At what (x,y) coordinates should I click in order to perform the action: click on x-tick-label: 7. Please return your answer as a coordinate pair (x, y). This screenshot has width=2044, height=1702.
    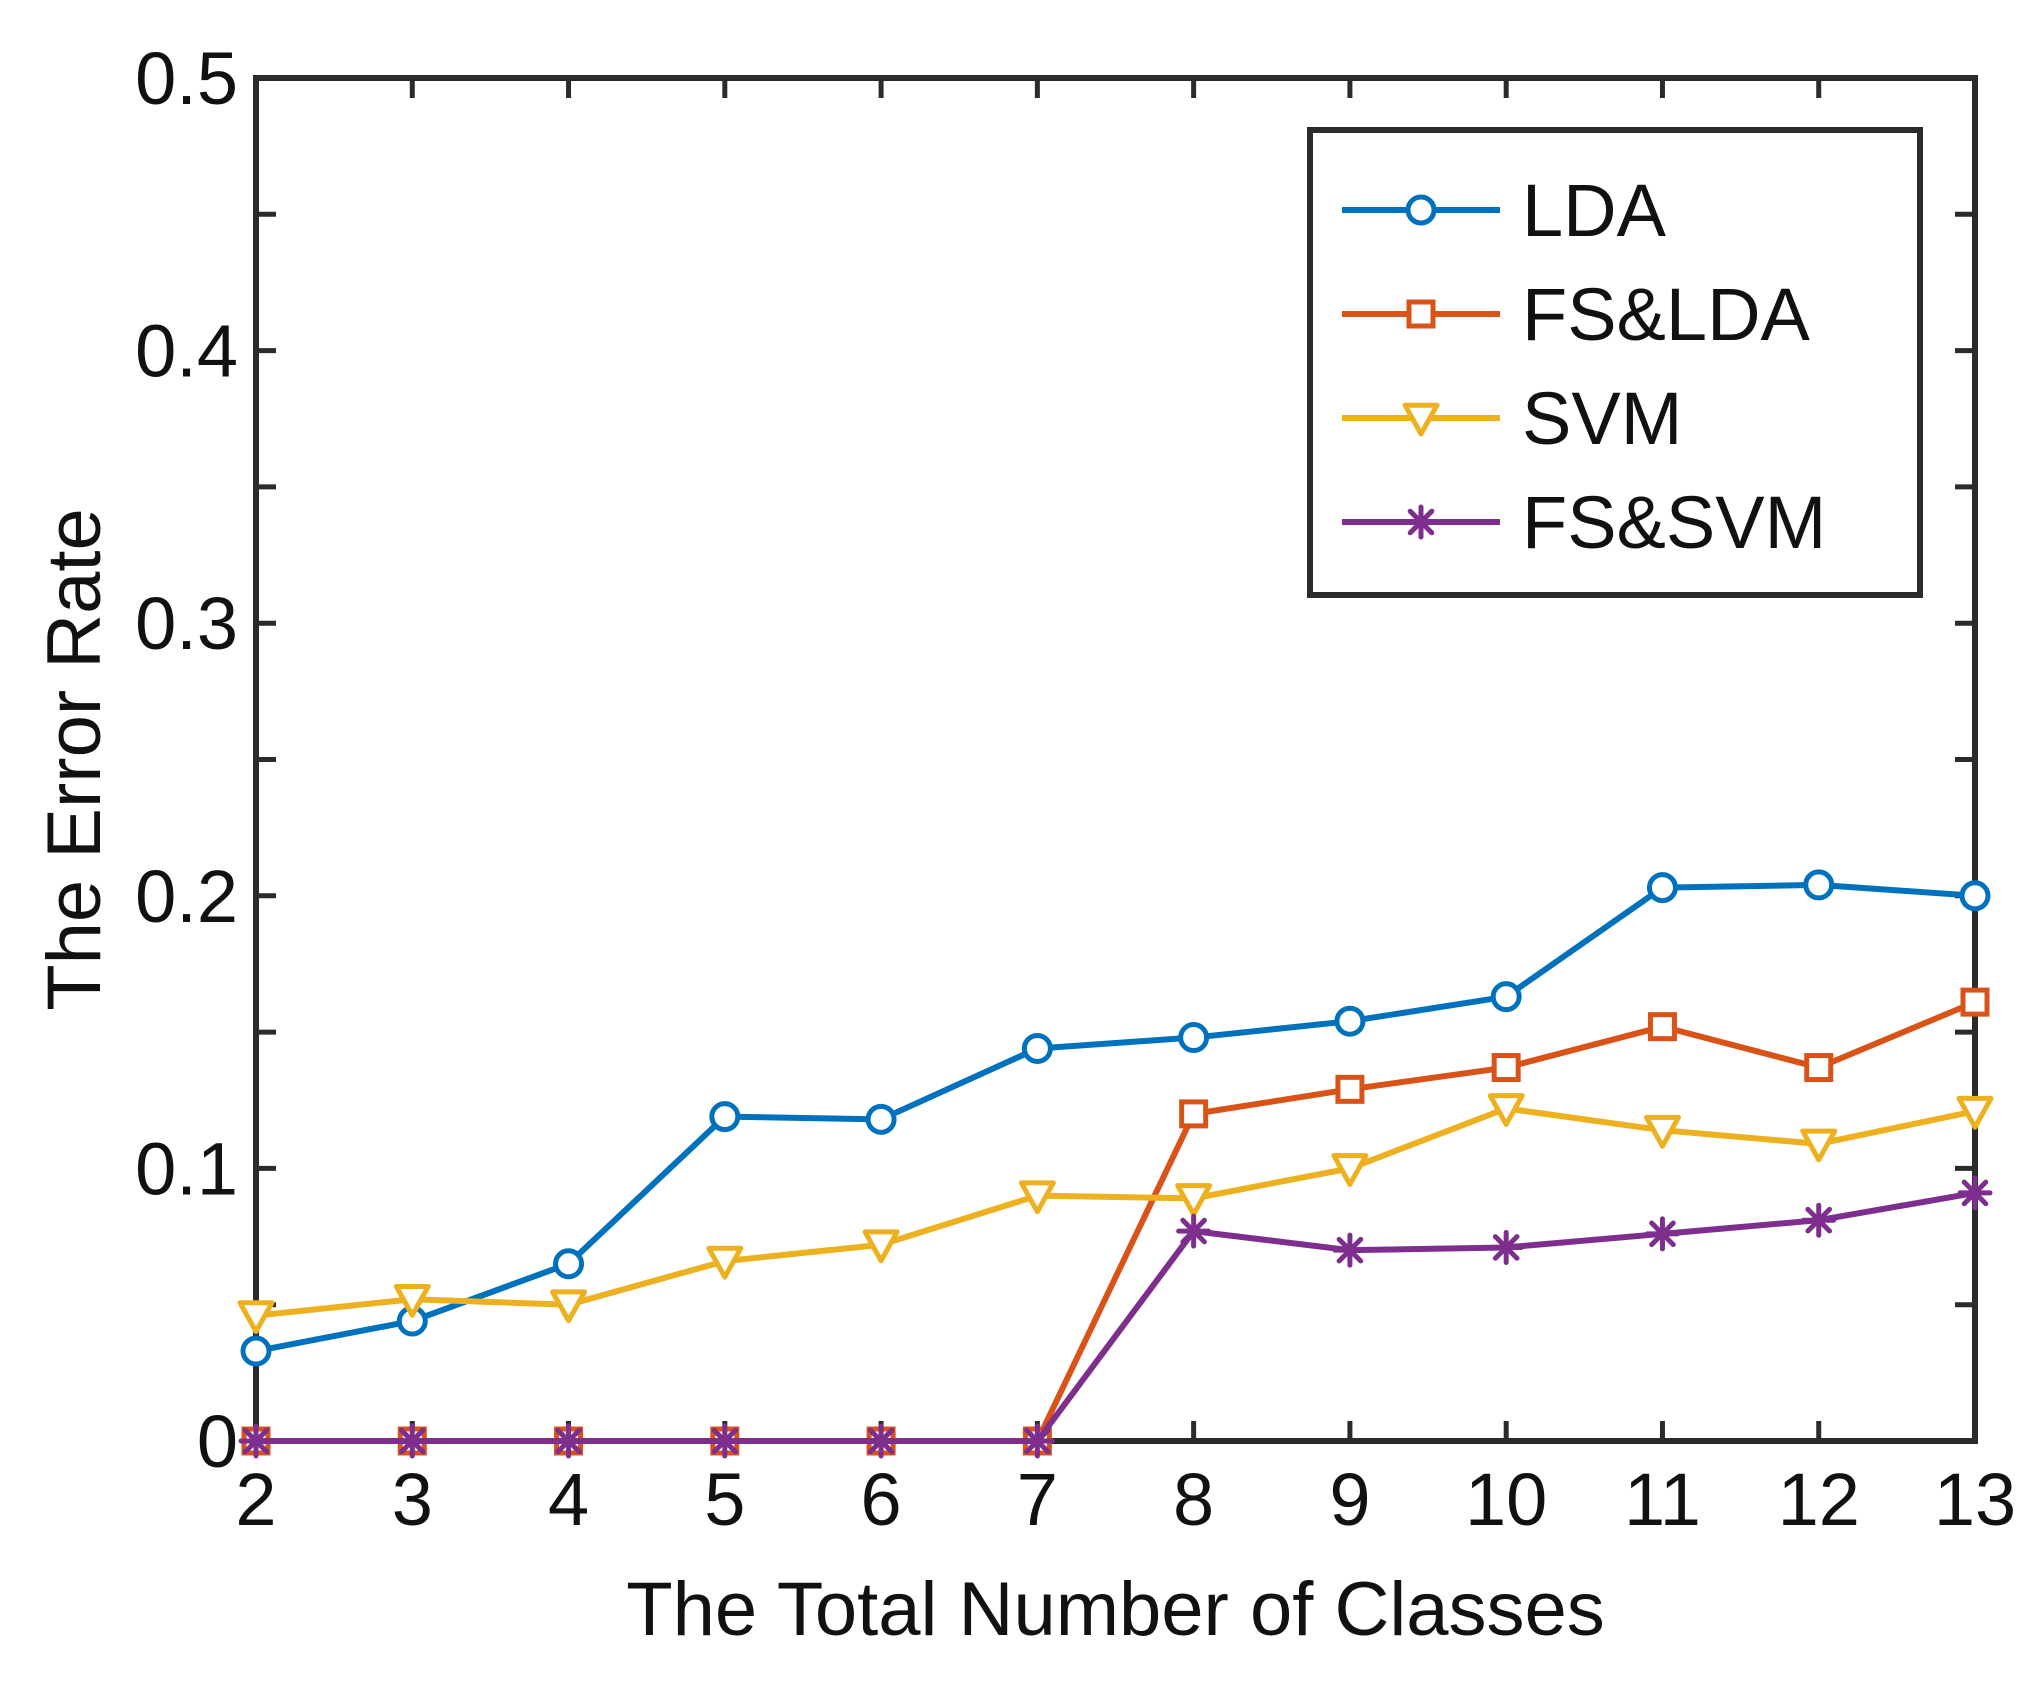
    Looking at the image, I should click on (1037, 1499).